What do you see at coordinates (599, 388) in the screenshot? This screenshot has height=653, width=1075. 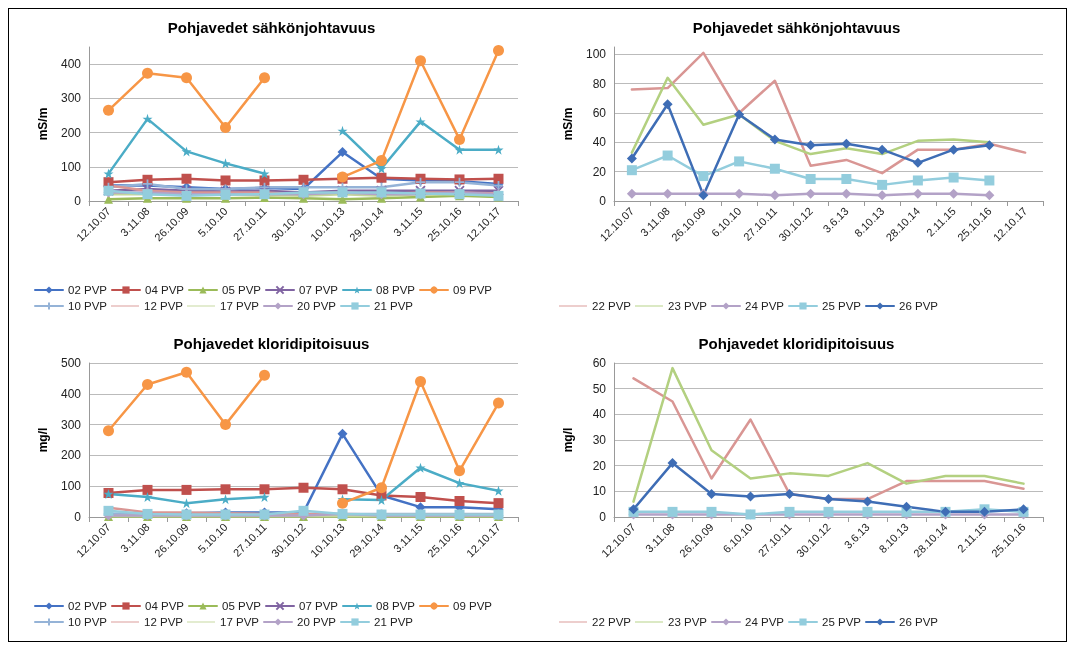 I see `y-tick-label: 50` at bounding box center [599, 388].